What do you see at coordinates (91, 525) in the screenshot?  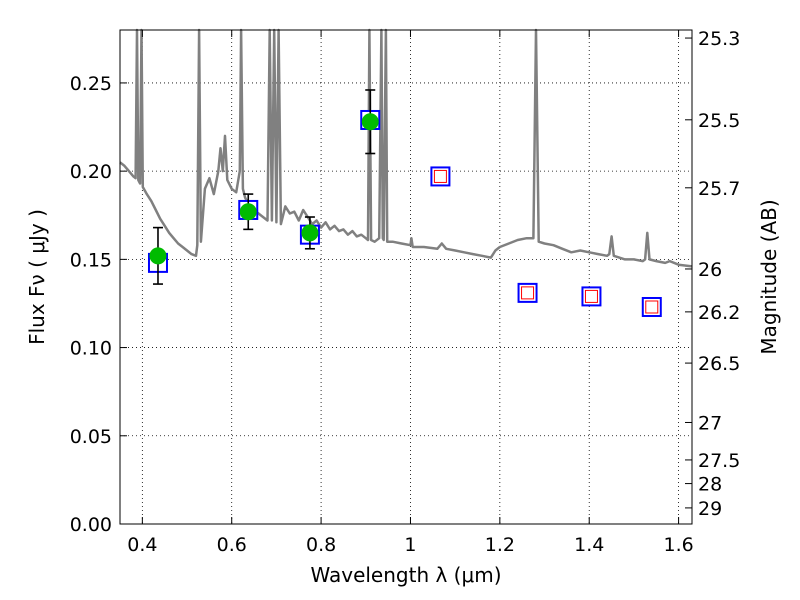 I see `y-tick-label: 0.00` at bounding box center [91, 525].